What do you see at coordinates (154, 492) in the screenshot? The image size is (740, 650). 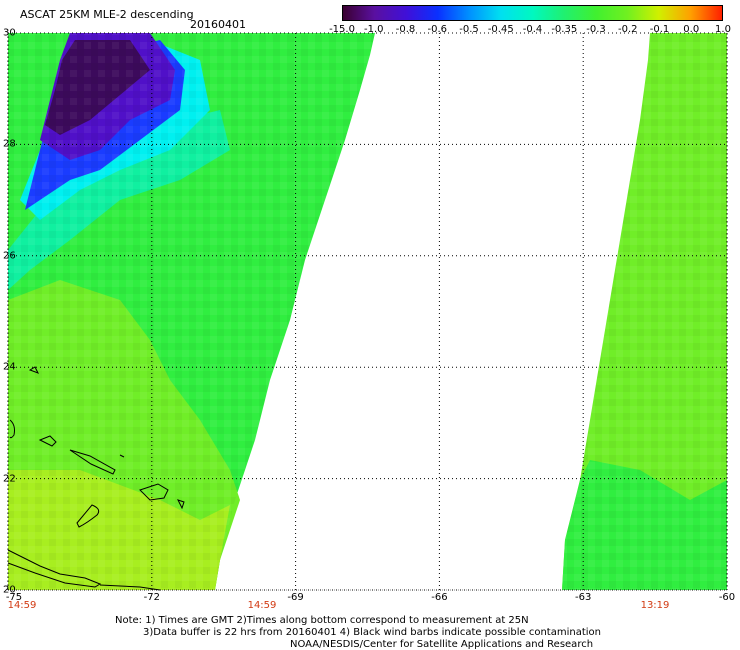 I see `coastline-turks` at bounding box center [154, 492].